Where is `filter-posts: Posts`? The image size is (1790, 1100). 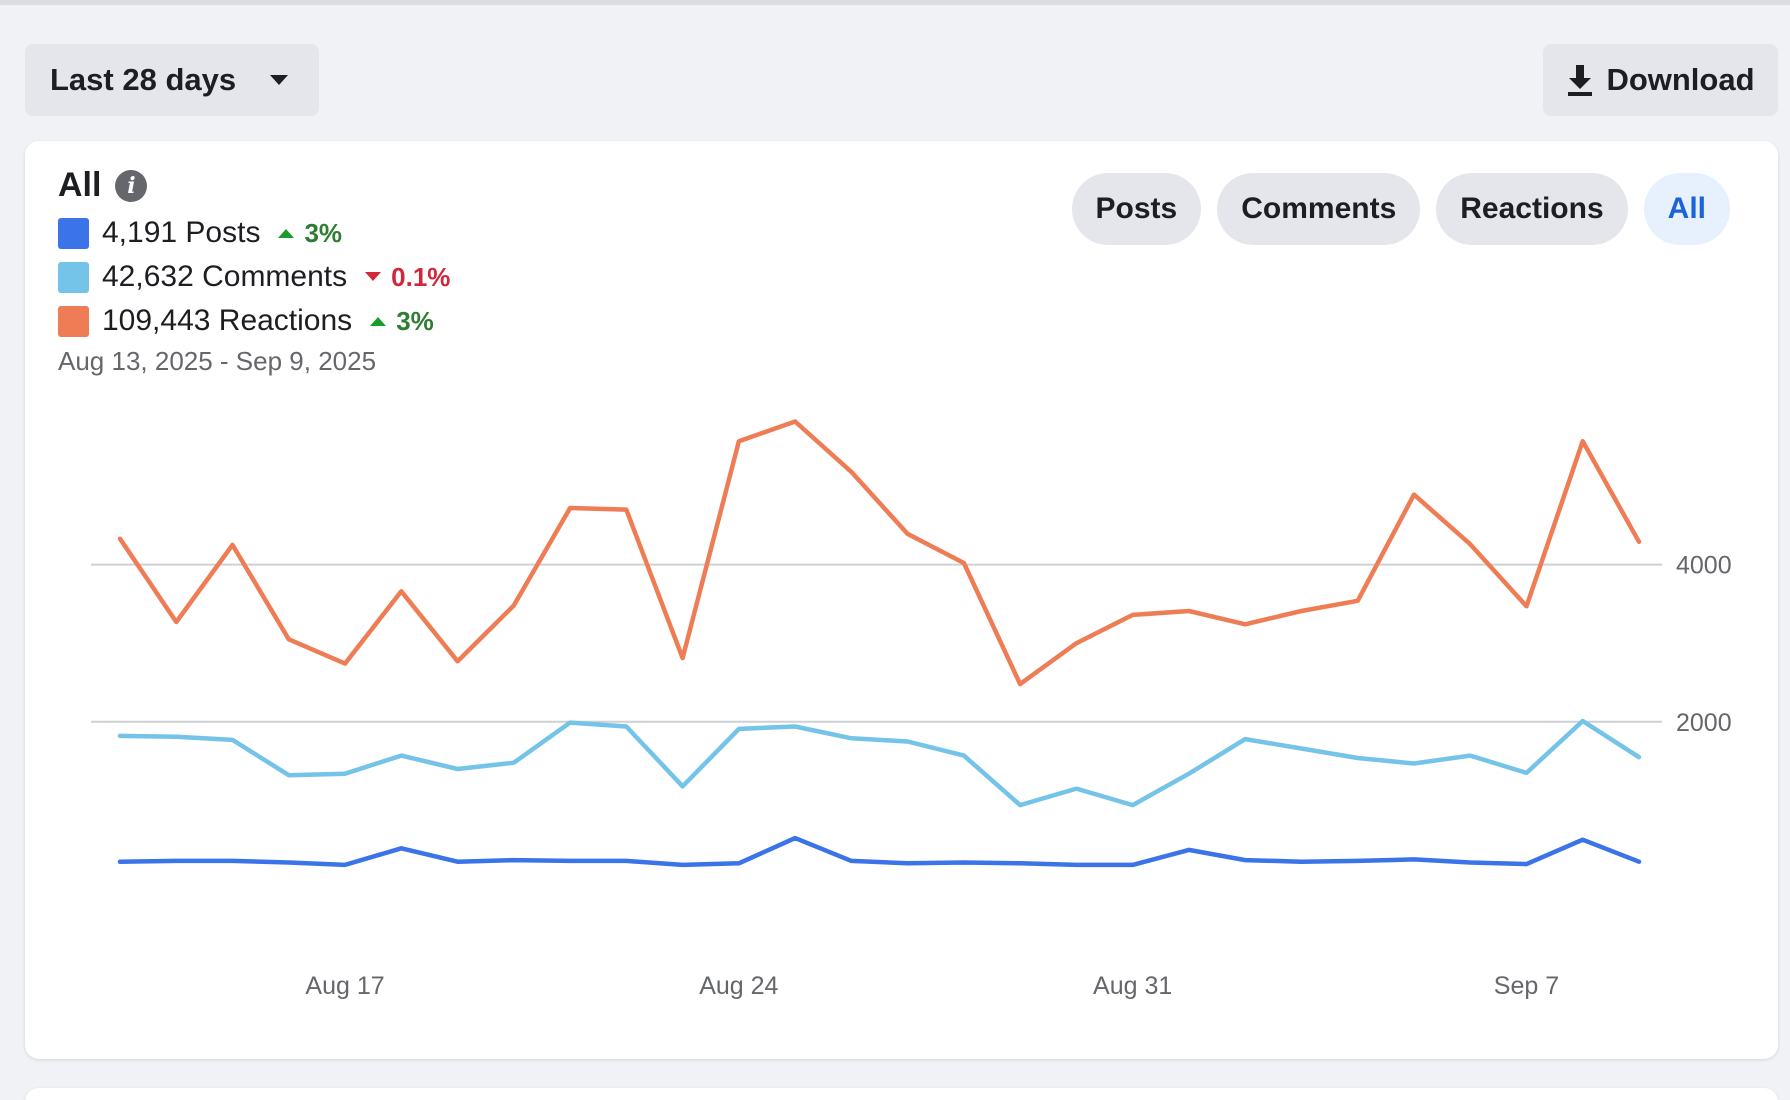
filter-posts: Posts is located at coordinates (1136, 209).